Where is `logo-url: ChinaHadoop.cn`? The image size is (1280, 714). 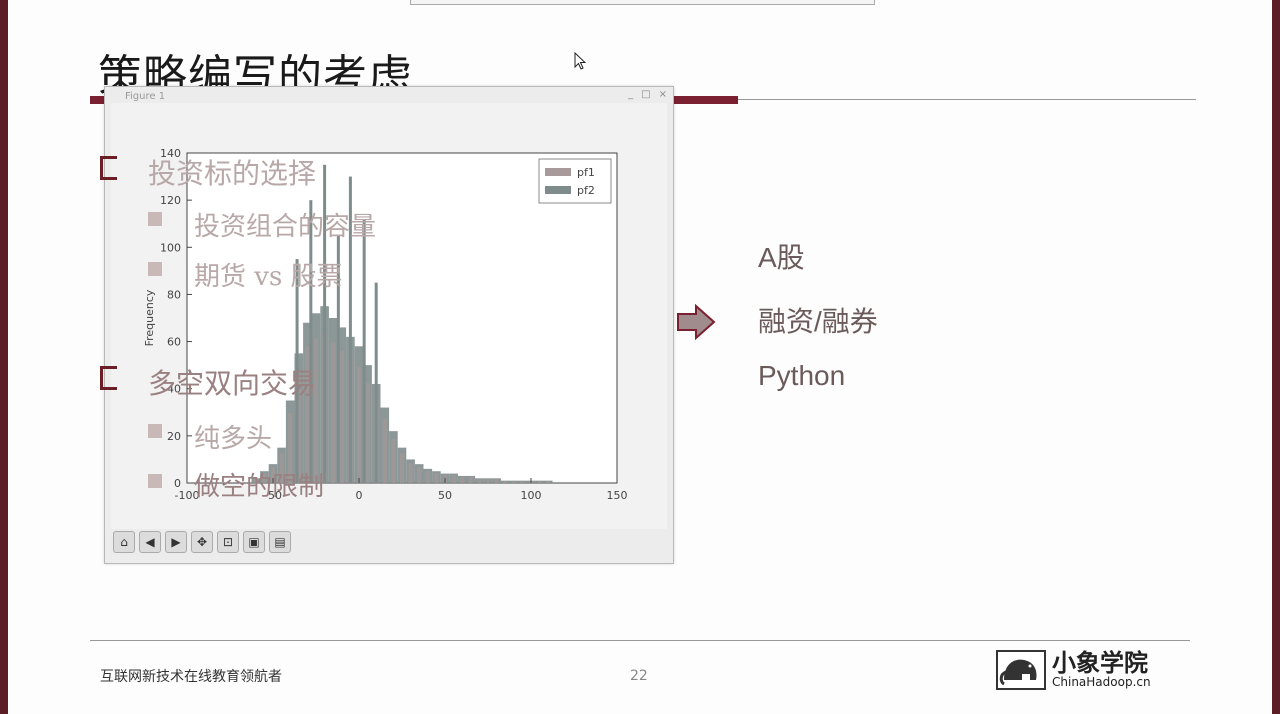
logo-url: ChinaHadoop.cn is located at coordinates (1101, 682).